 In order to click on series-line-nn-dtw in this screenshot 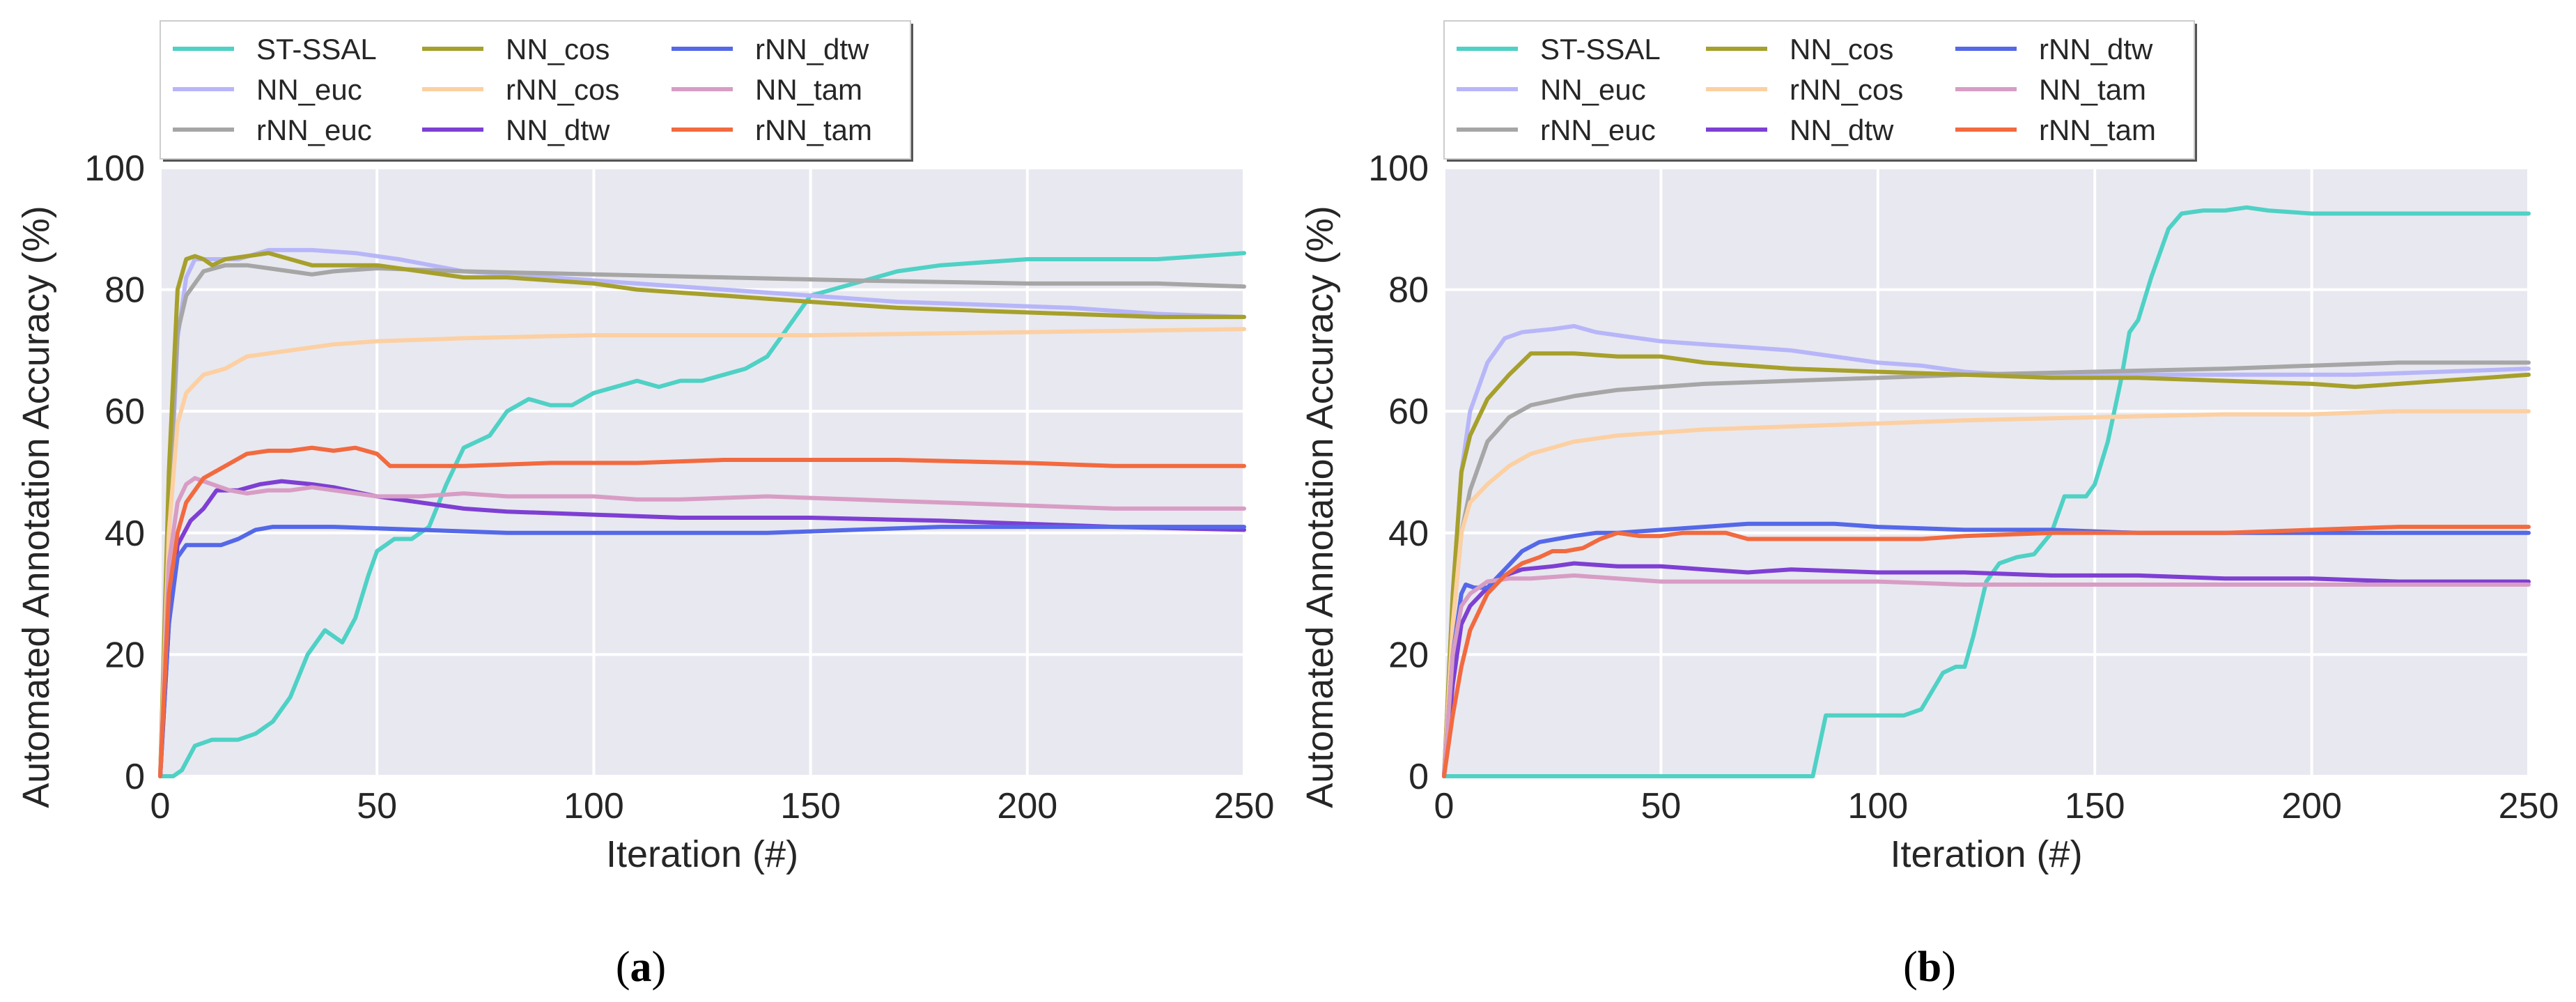, I will do `click(1986, 669)`.